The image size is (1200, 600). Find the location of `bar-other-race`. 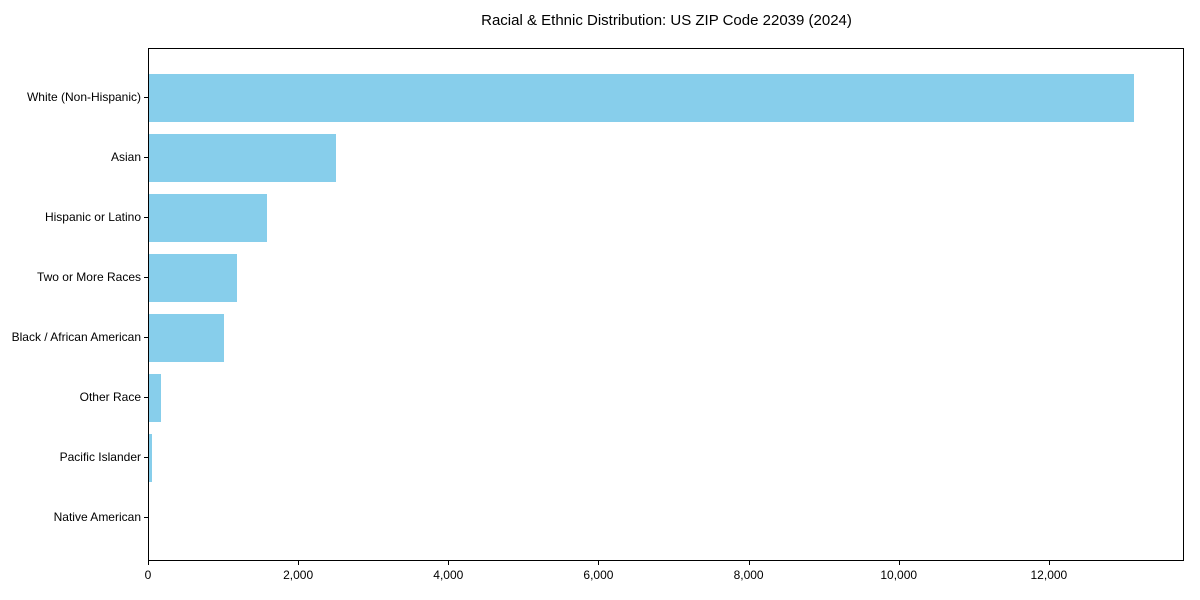

bar-other-race is located at coordinates (155, 398).